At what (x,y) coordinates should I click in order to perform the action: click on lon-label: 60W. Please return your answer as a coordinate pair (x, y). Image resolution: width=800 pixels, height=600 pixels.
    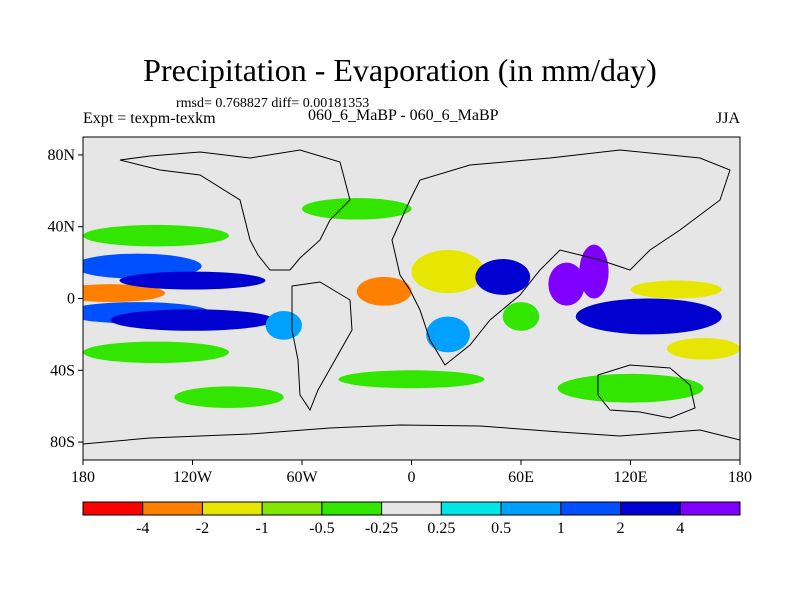
    Looking at the image, I should click on (302, 477).